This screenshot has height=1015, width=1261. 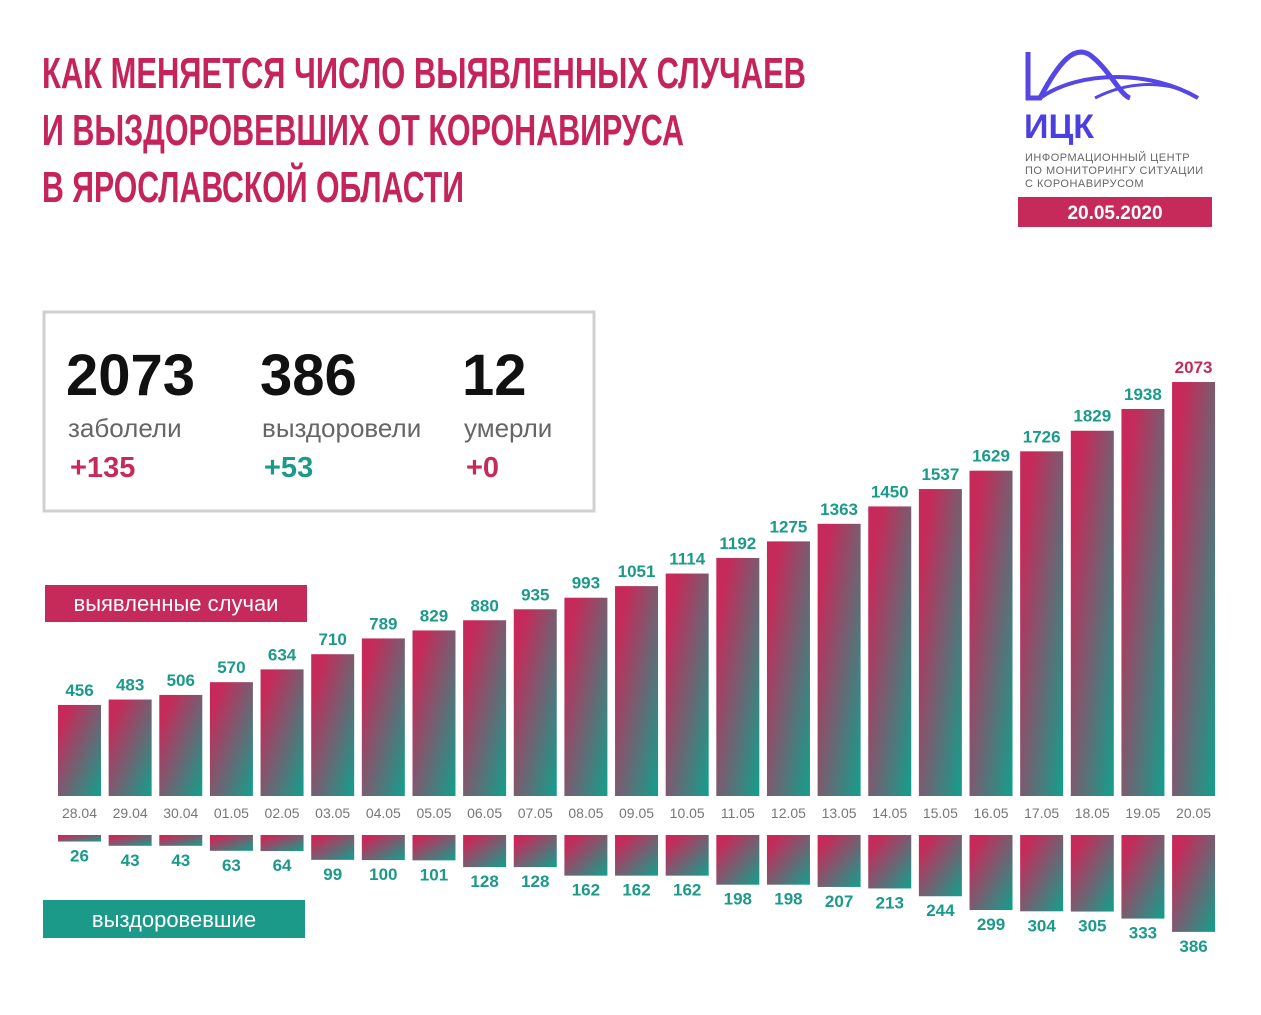 I want to click on value-label: 386, so click(x=1193, y=946).